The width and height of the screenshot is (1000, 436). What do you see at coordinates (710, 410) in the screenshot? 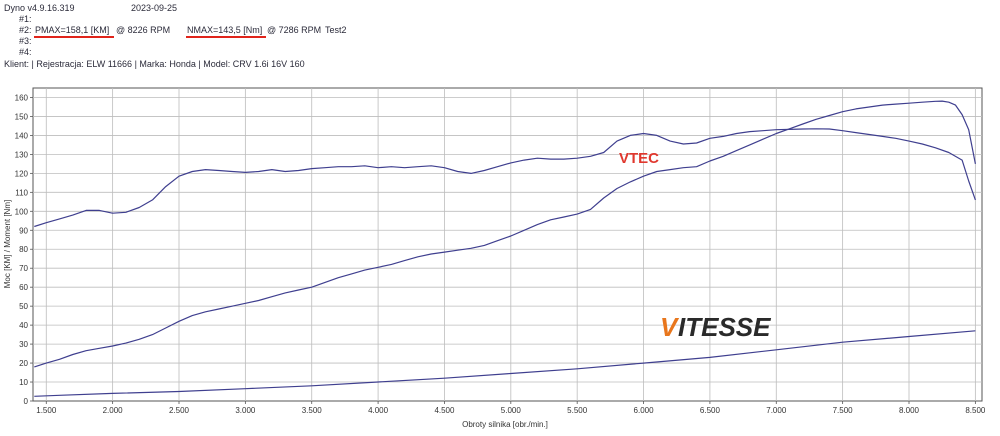
I see `x-tick-label: 6.500` at bounding box center [710, 410].